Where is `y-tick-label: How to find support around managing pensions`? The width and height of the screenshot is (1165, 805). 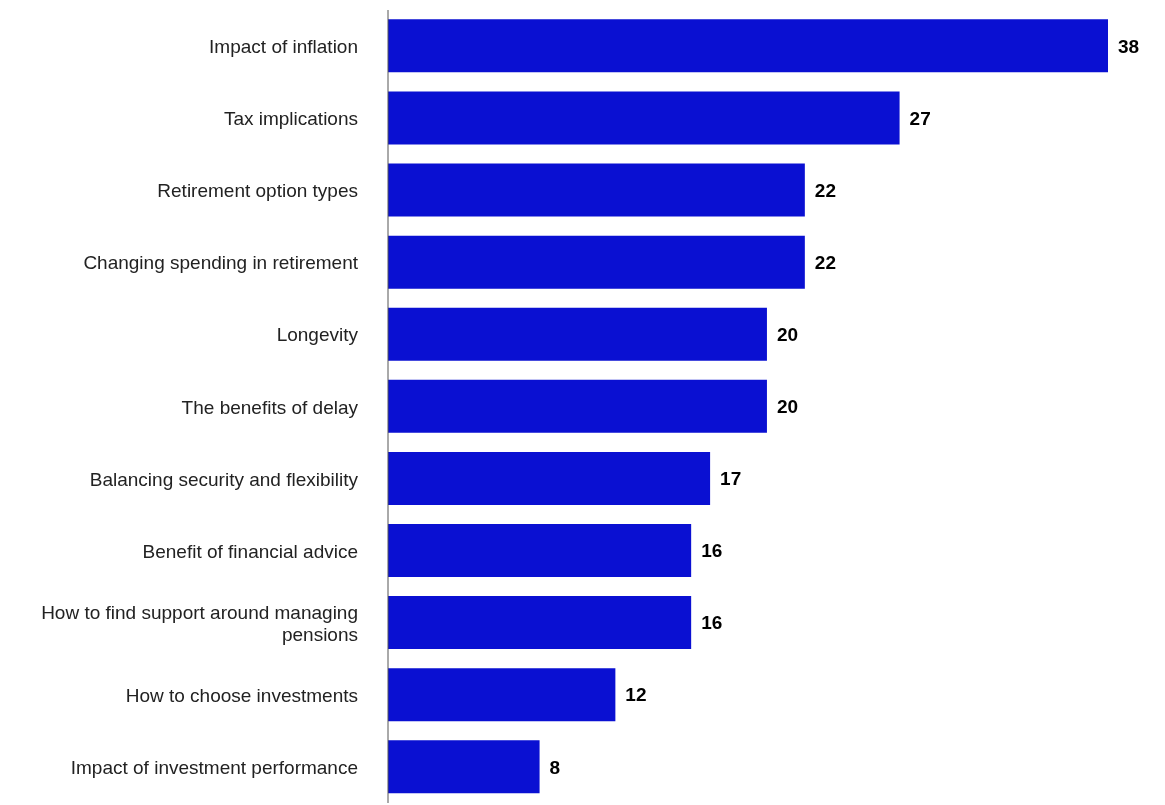
y-tick-label: How to find support around managing pensions is located at coordinates (199, 623).